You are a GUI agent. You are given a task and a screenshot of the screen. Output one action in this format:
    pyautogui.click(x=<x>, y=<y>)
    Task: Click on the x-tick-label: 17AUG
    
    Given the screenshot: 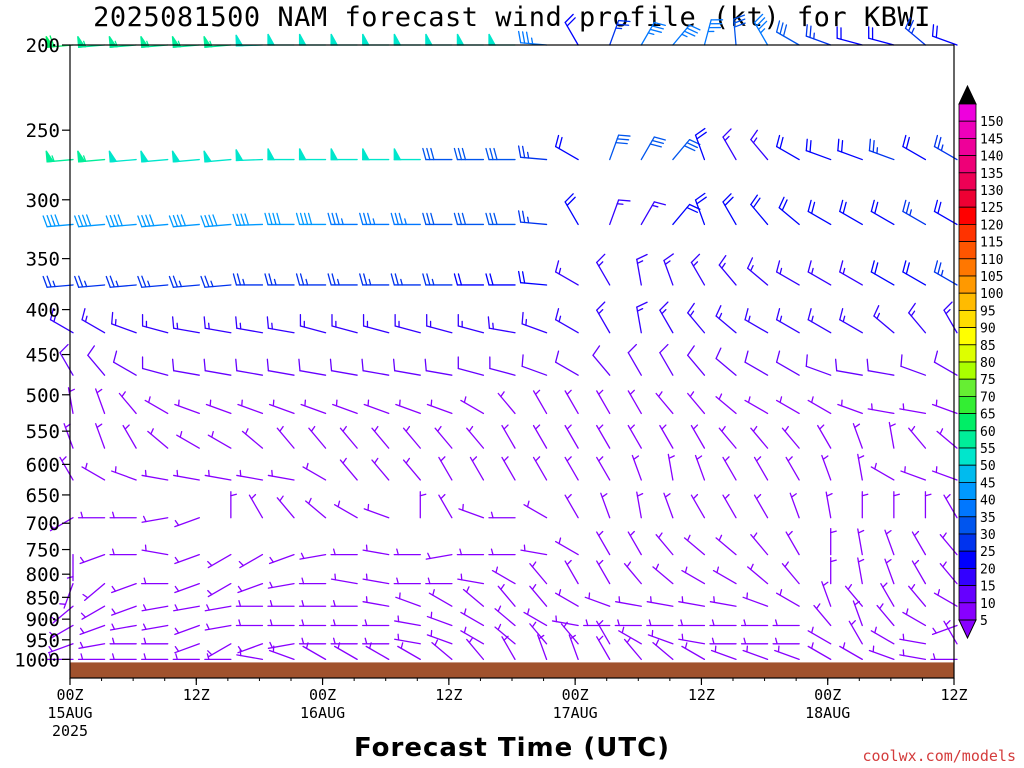 What is the action you would take?
    pyautogui.click(x=575, y=713)
    